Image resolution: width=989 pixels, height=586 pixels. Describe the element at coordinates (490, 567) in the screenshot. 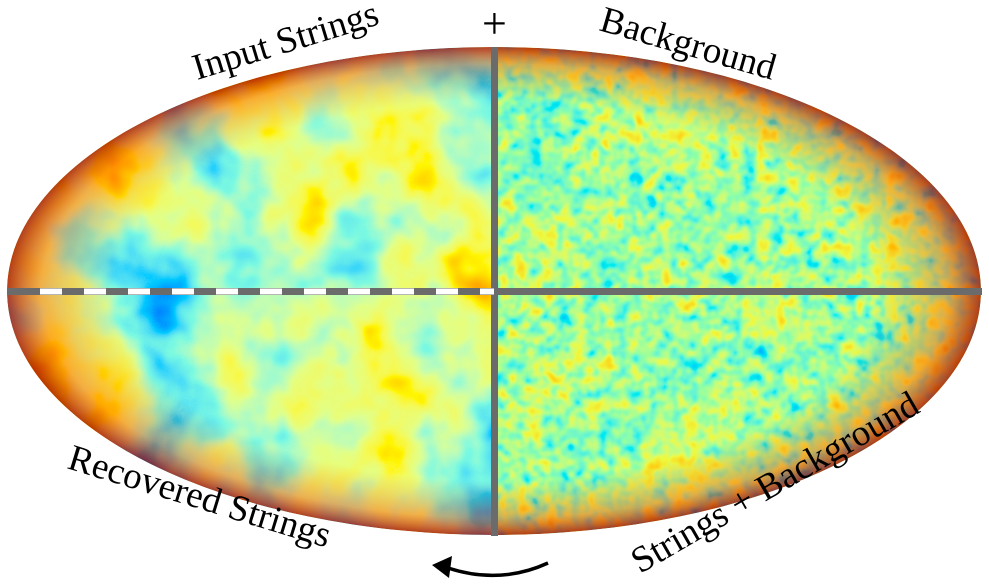

I see `curved-arrow-left-icon` at that location.